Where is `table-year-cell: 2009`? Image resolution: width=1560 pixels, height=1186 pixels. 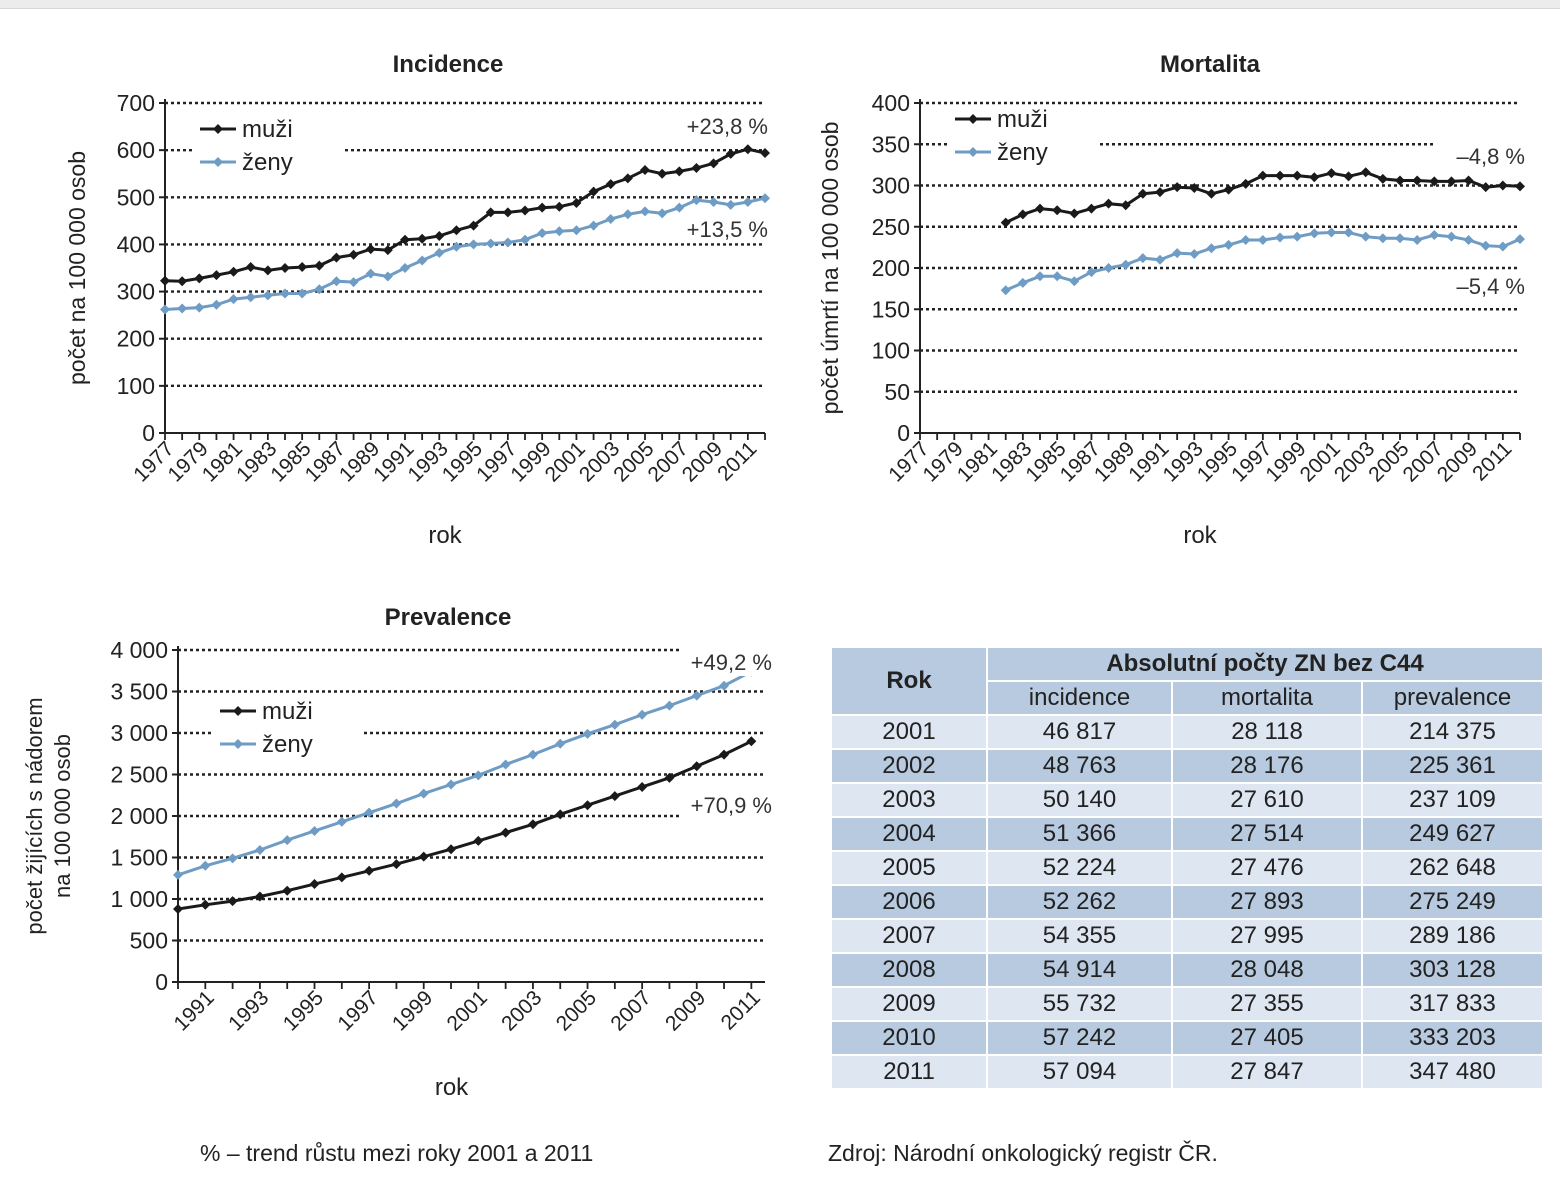 table-year-cell: 2009 is located at coordinates (909, 1004).